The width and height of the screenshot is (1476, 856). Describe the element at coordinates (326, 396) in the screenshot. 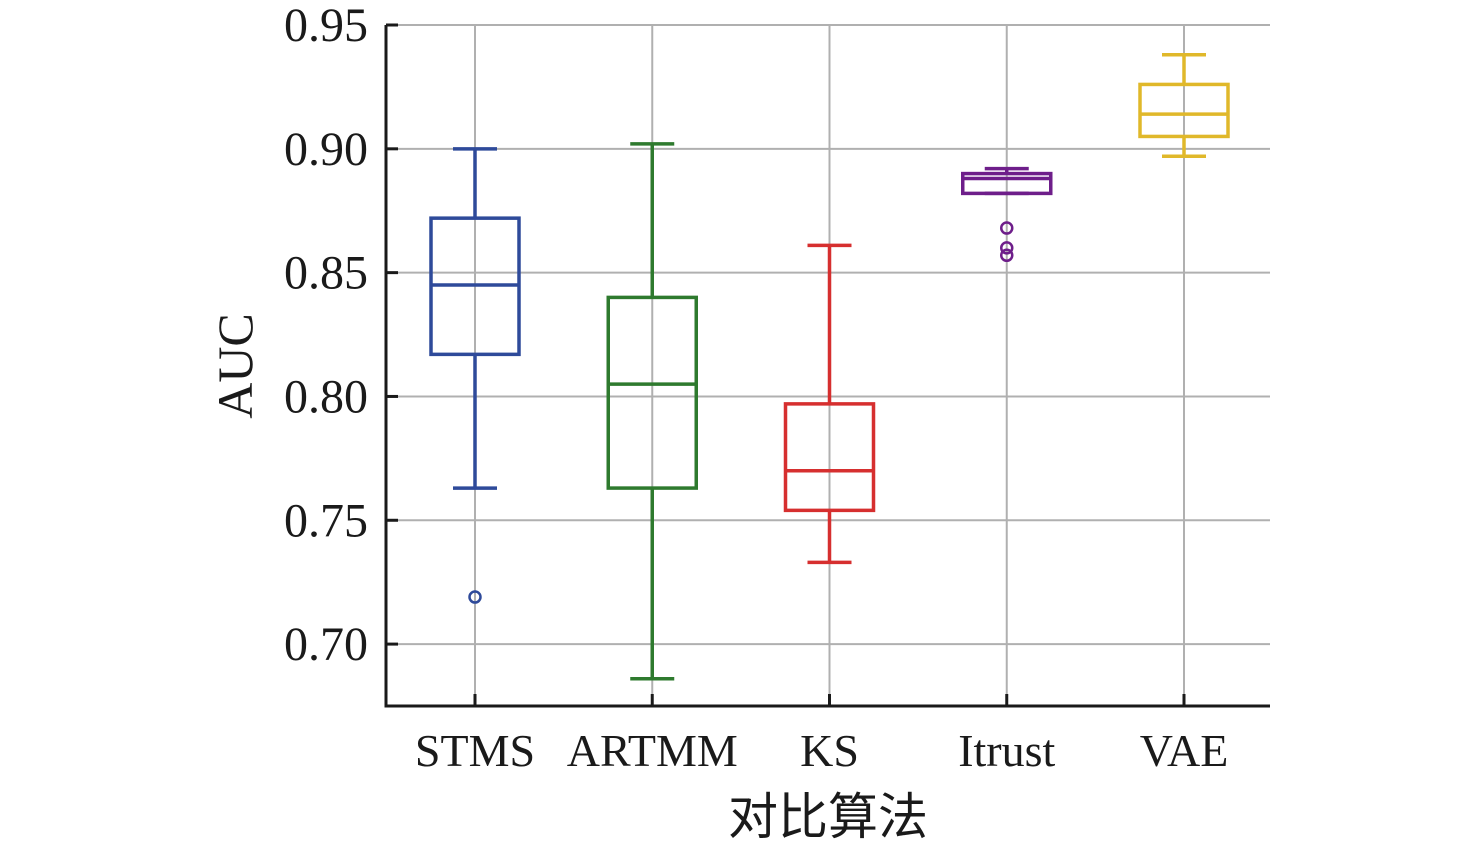

I see `y-tick-label: 0.80` at that location.